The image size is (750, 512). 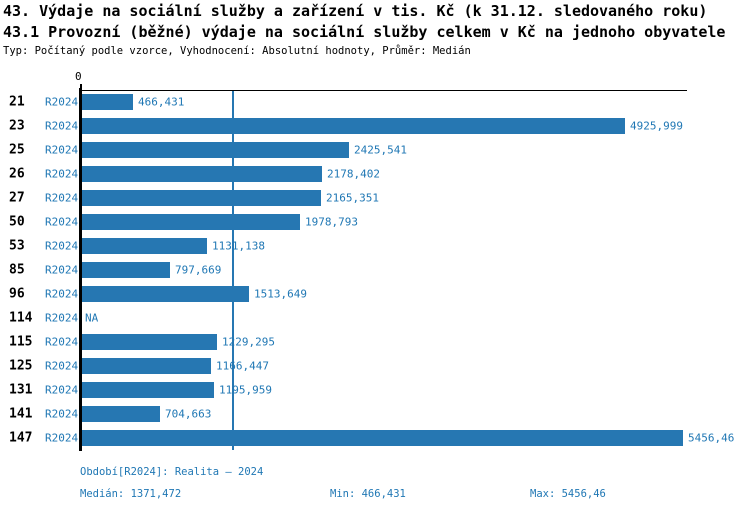 What do you see at coordinates (17, 222) in the screenshot?
I see `row-category-label: 50` at bounding box center [17, 222].